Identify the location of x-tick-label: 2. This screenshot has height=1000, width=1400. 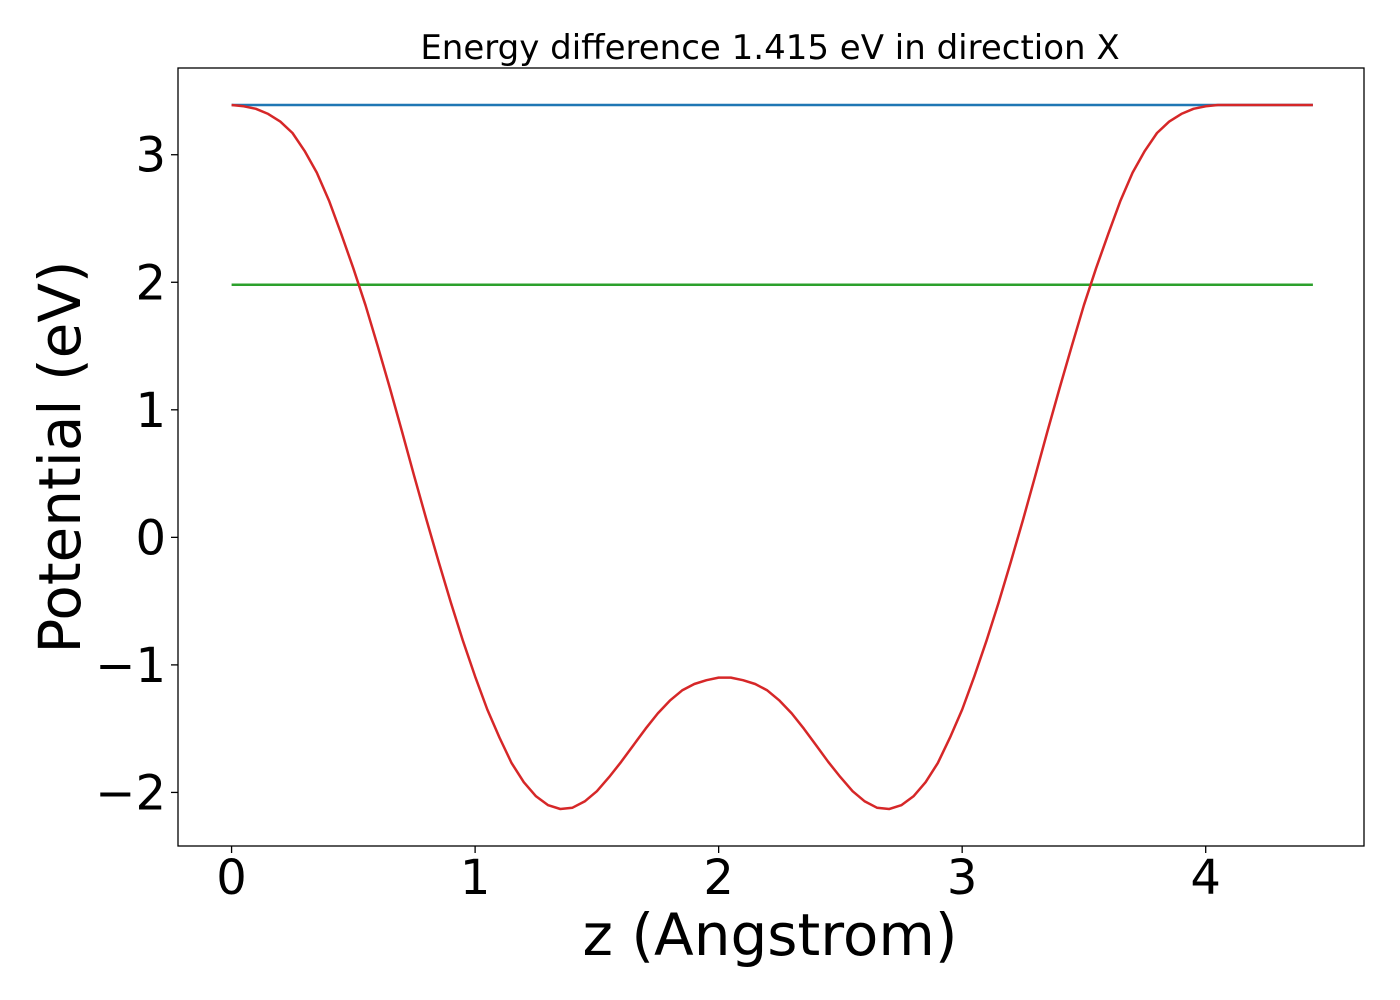
(718, 878).